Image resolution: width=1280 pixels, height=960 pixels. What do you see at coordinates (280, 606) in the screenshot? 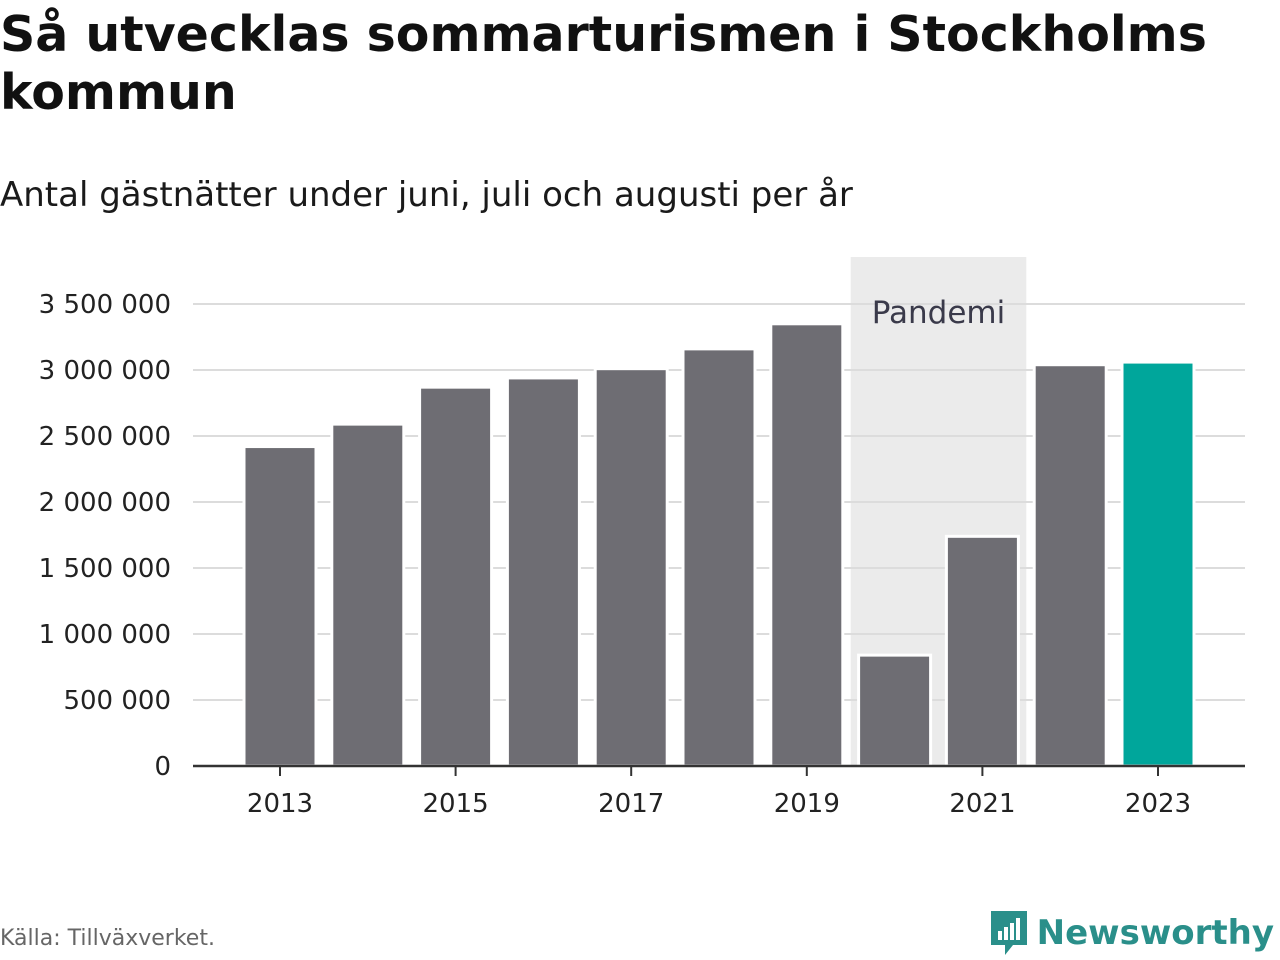
I see `bar-2013` at bounding box center [280, 606].